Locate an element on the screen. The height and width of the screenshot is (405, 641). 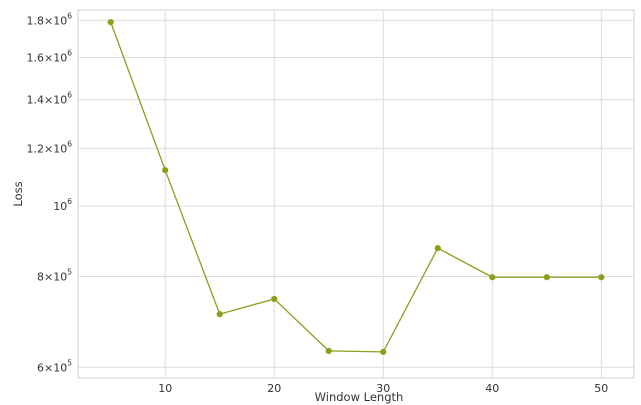
y-tick-base: 8×10 is located at coordinates (52, 276).